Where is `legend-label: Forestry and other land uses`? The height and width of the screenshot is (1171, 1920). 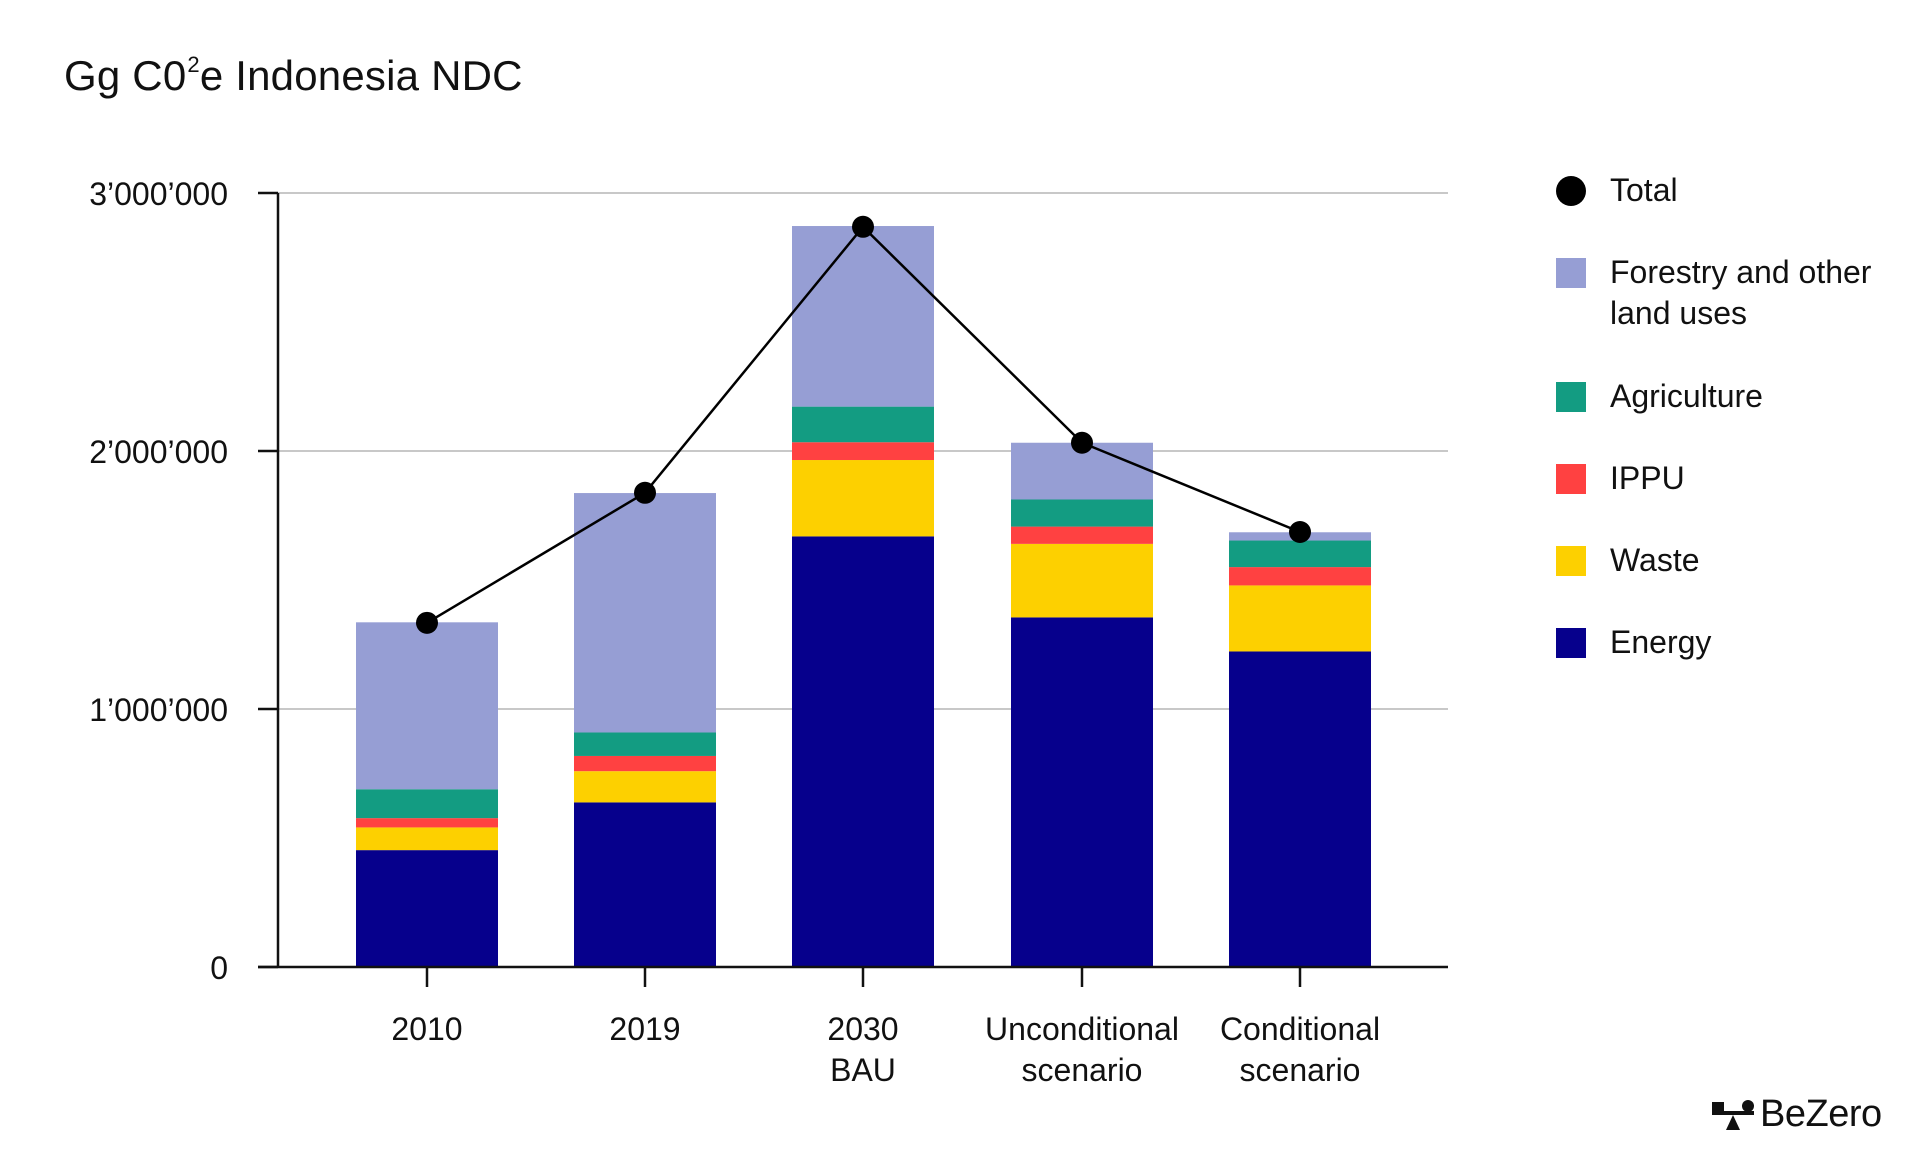 legend-label: Forestry and other land uses is located at coordinates (1741, 292).